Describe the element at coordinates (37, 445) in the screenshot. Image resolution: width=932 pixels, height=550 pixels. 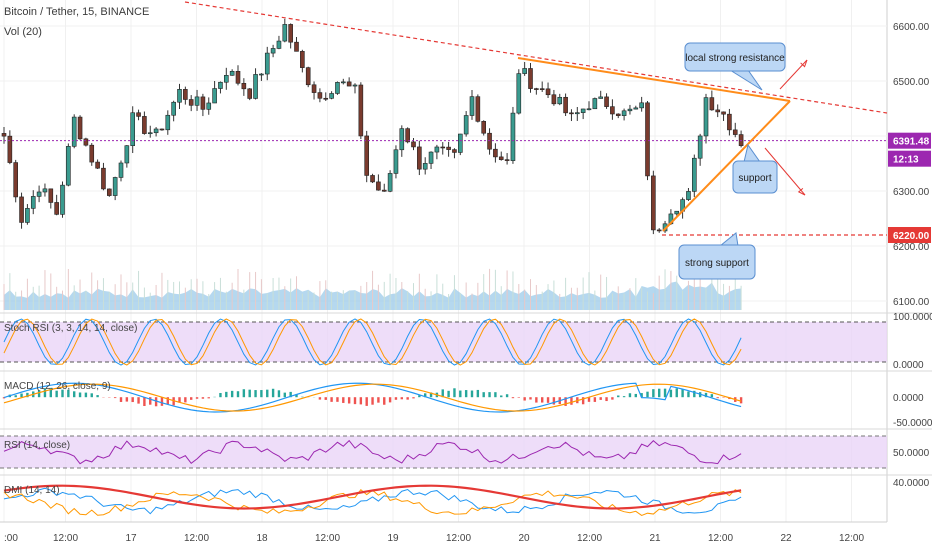
I see `rsi-label: RSI (14, close)` at that location.